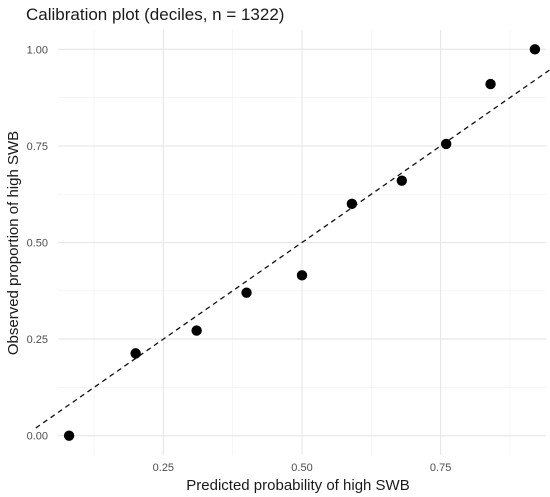  I want to click on y-axis-ticks: 0.00 0.25 0.50 0.75 1.00, so click(37, 243).